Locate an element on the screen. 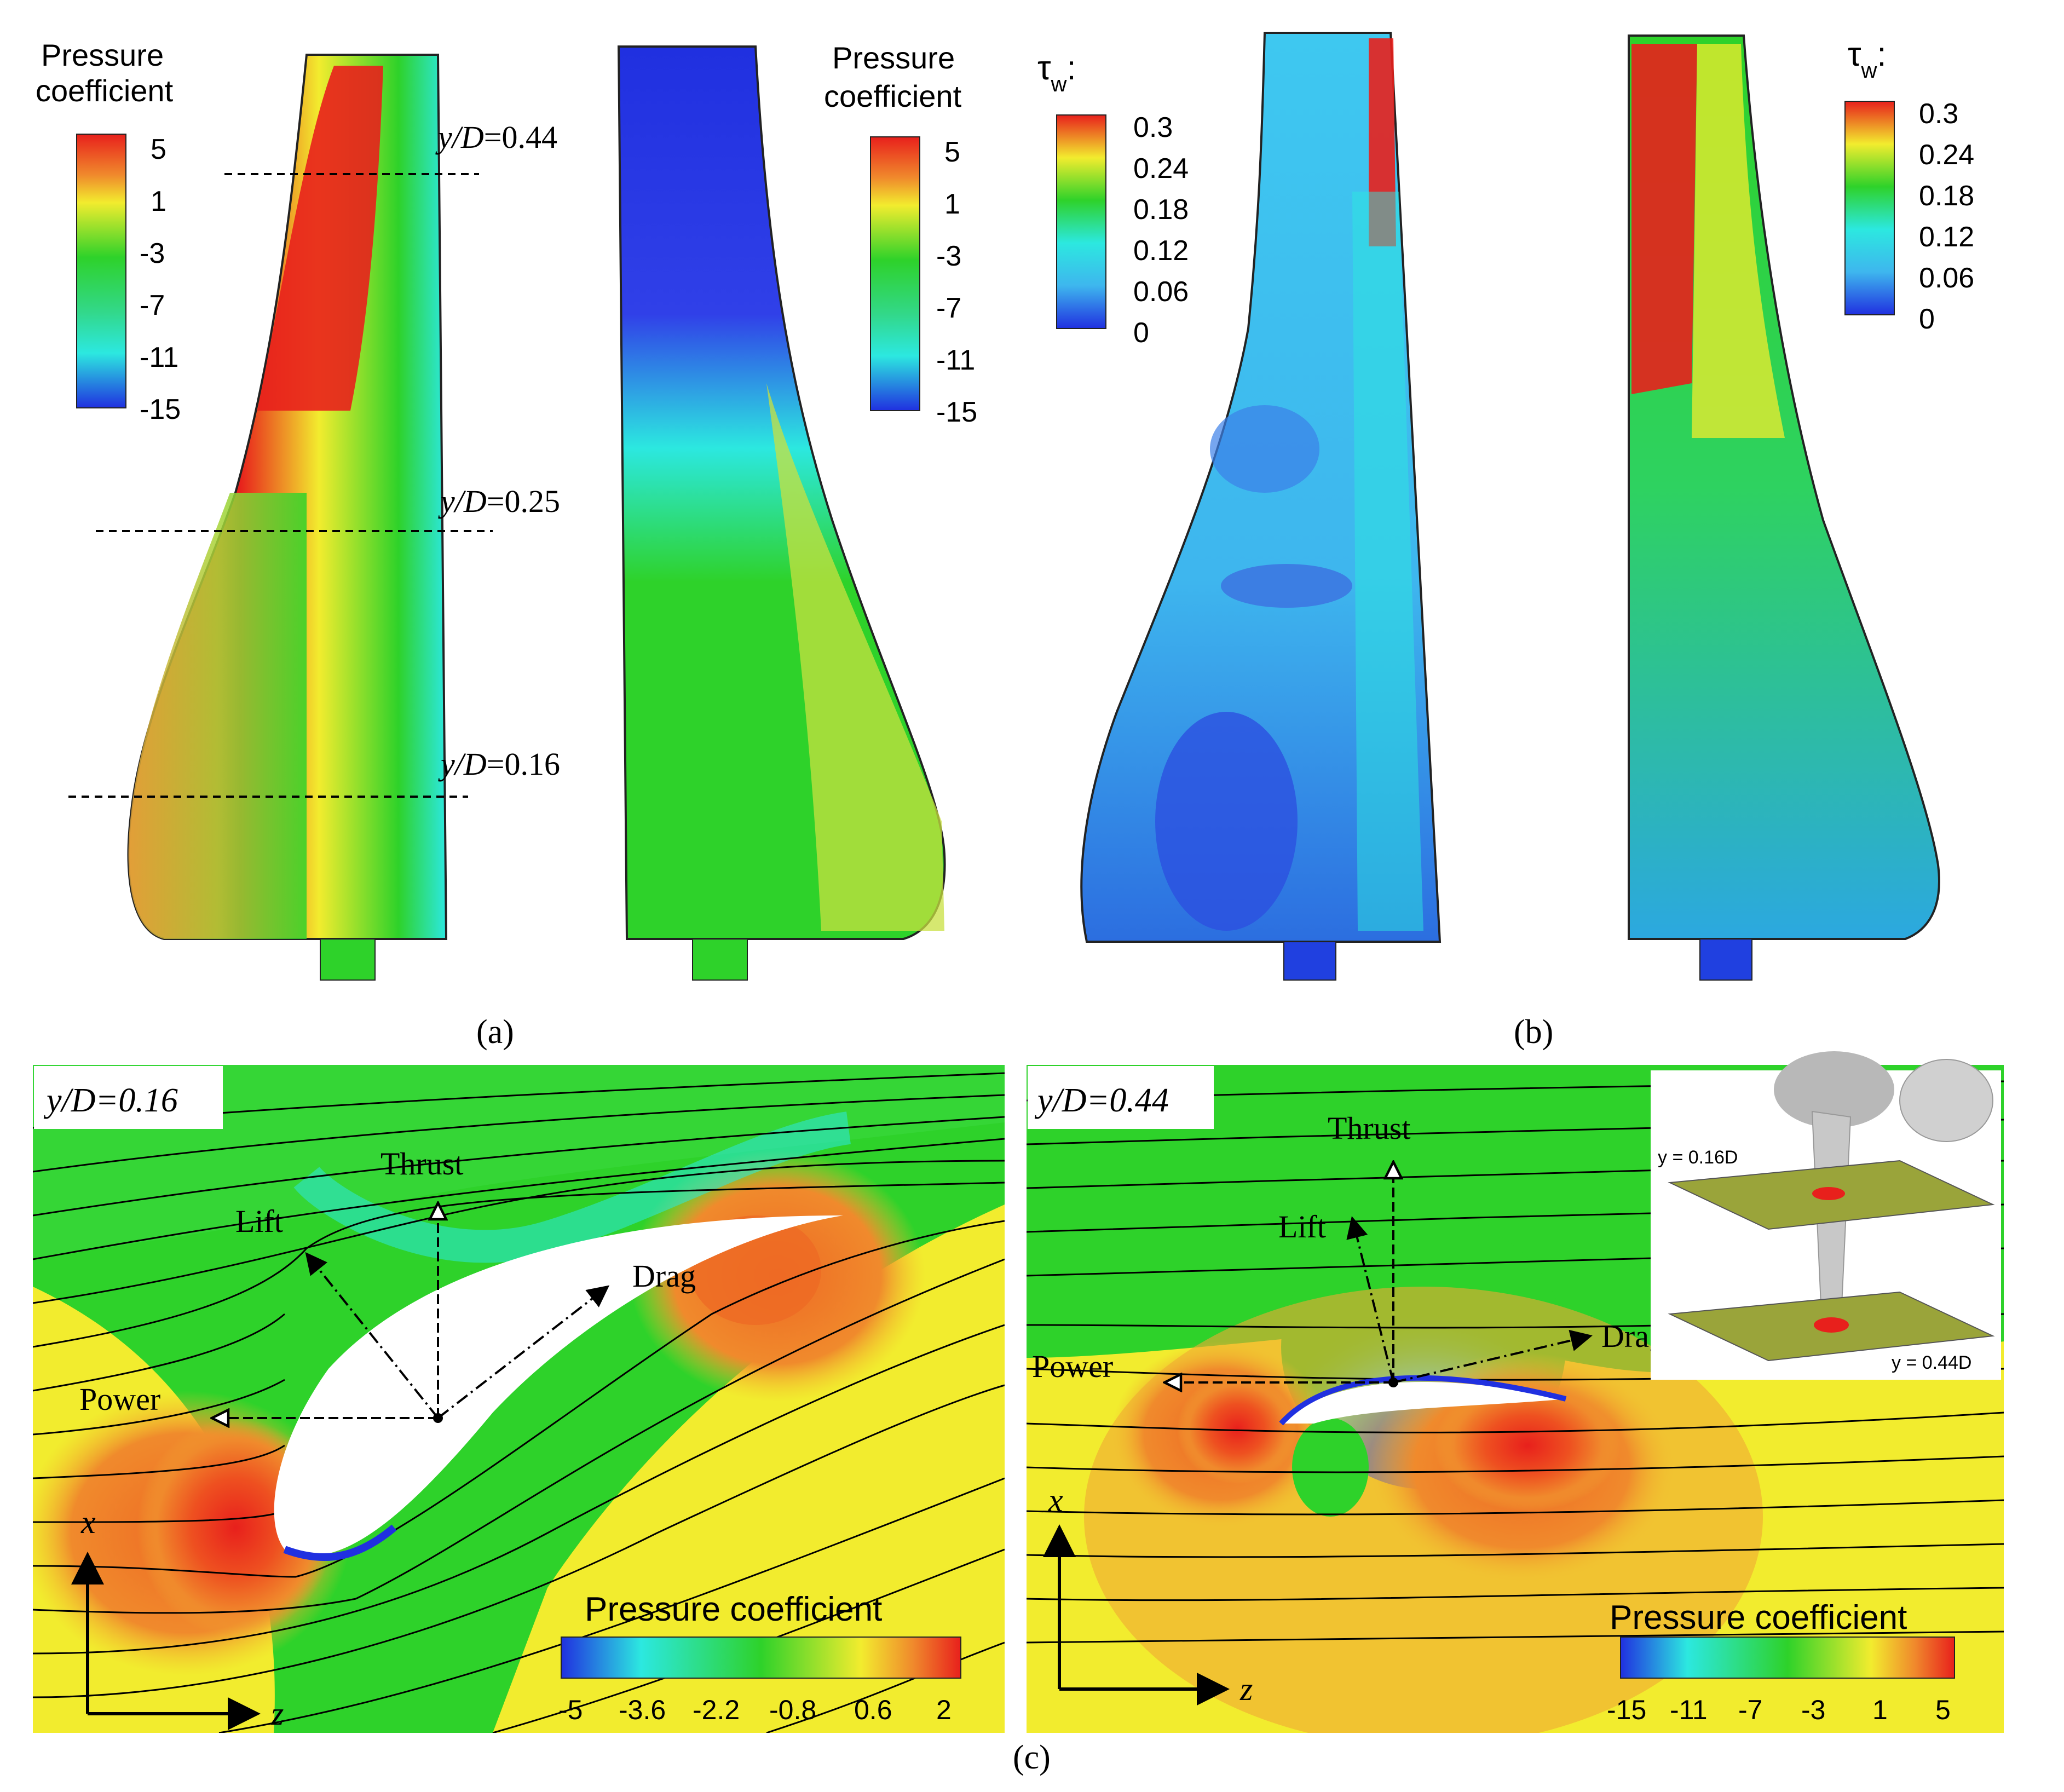 The height and width of the screenshot is (1792, 2064). axis-x-right: x is located at coordinates (1055, 1500).